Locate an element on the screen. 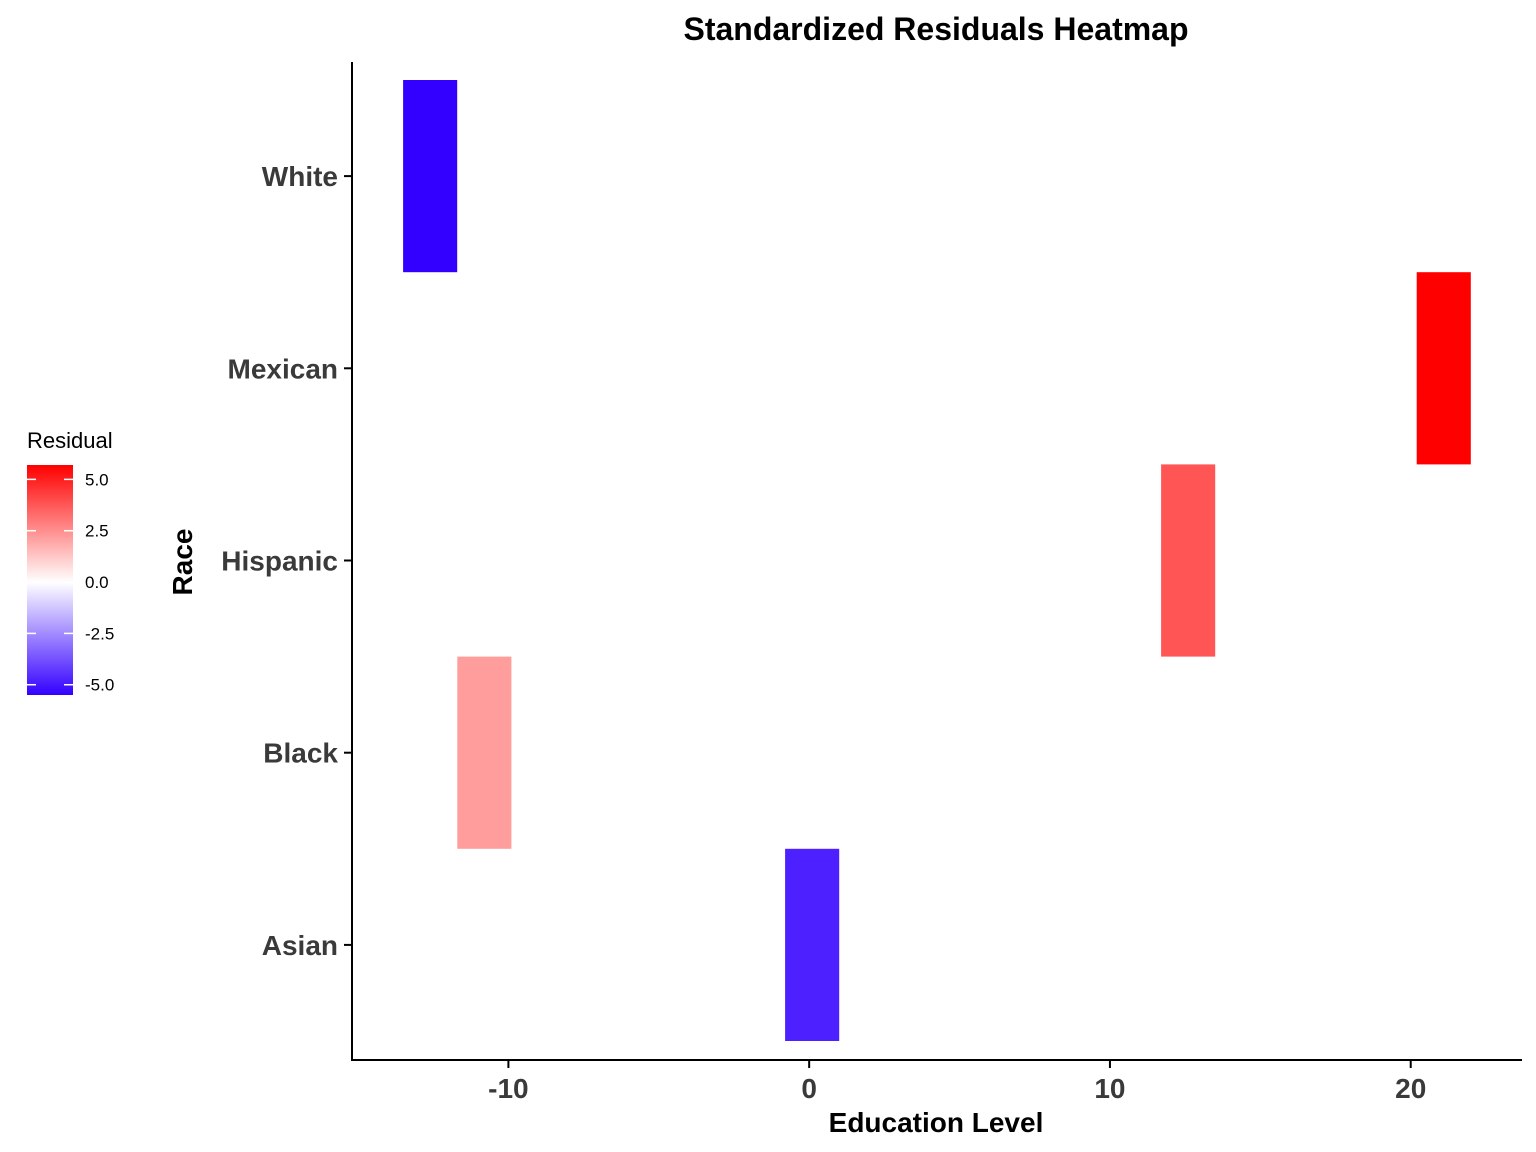 This screenshot has width=1536, height=1152. x-tick-label: 0 is located at coordinates (809, 1088).